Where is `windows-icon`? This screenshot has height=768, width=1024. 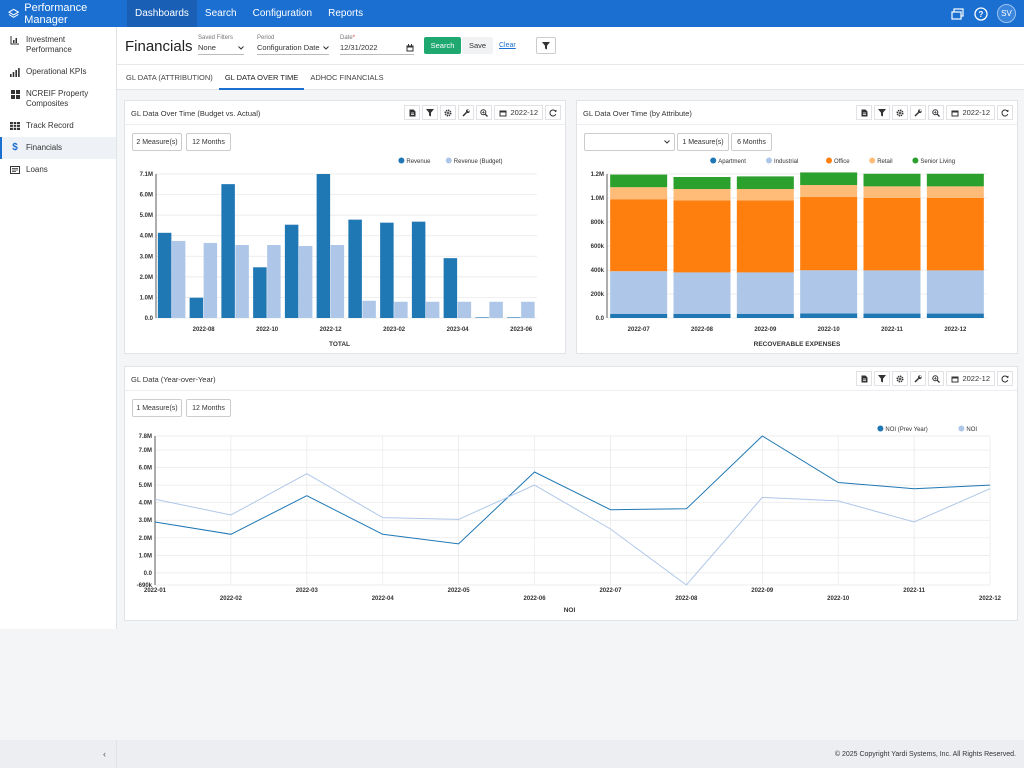 windows-icon is located at coordinates (957, 14).